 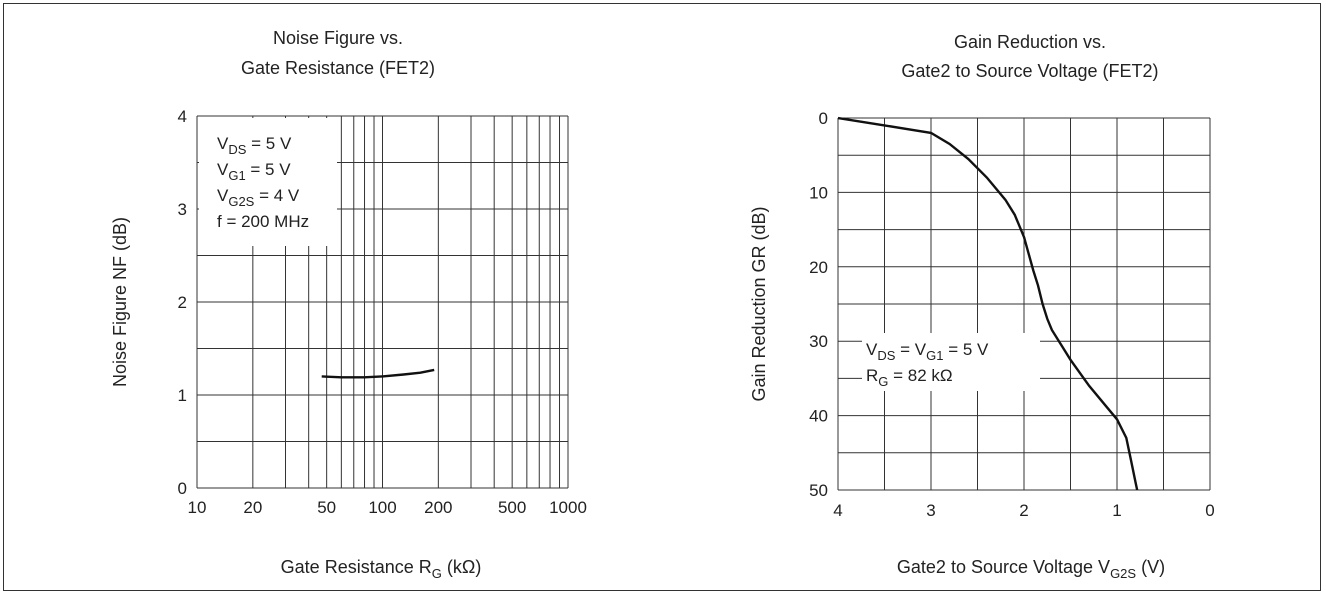 I want to click on x-tick-label: 500, so click(x=512, y=507).